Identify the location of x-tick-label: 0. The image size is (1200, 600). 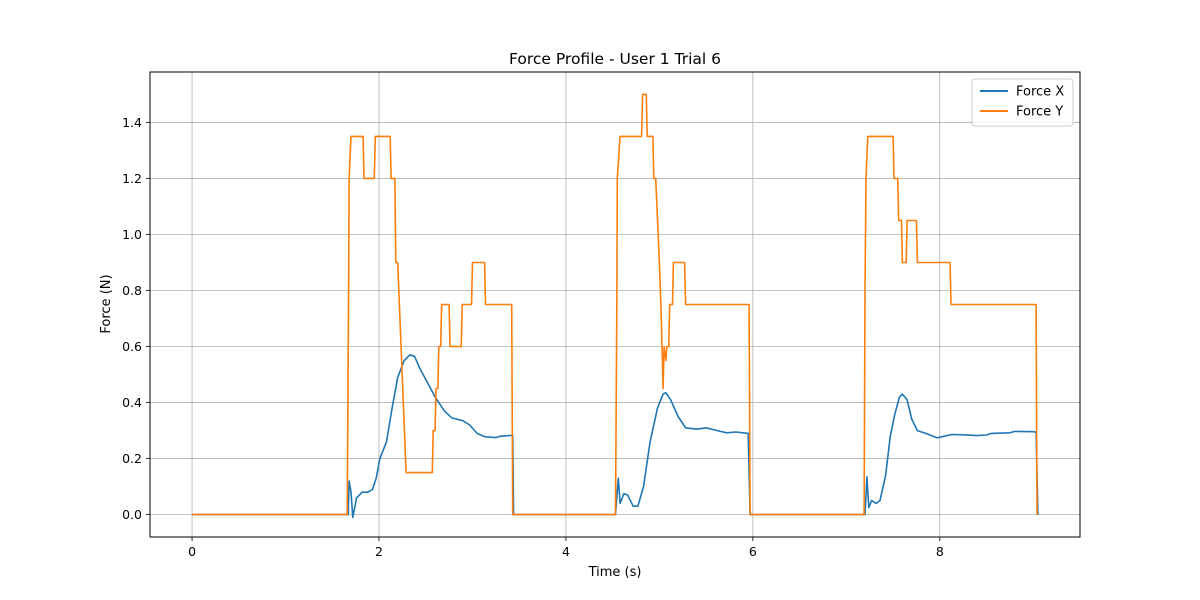
(192, 551).